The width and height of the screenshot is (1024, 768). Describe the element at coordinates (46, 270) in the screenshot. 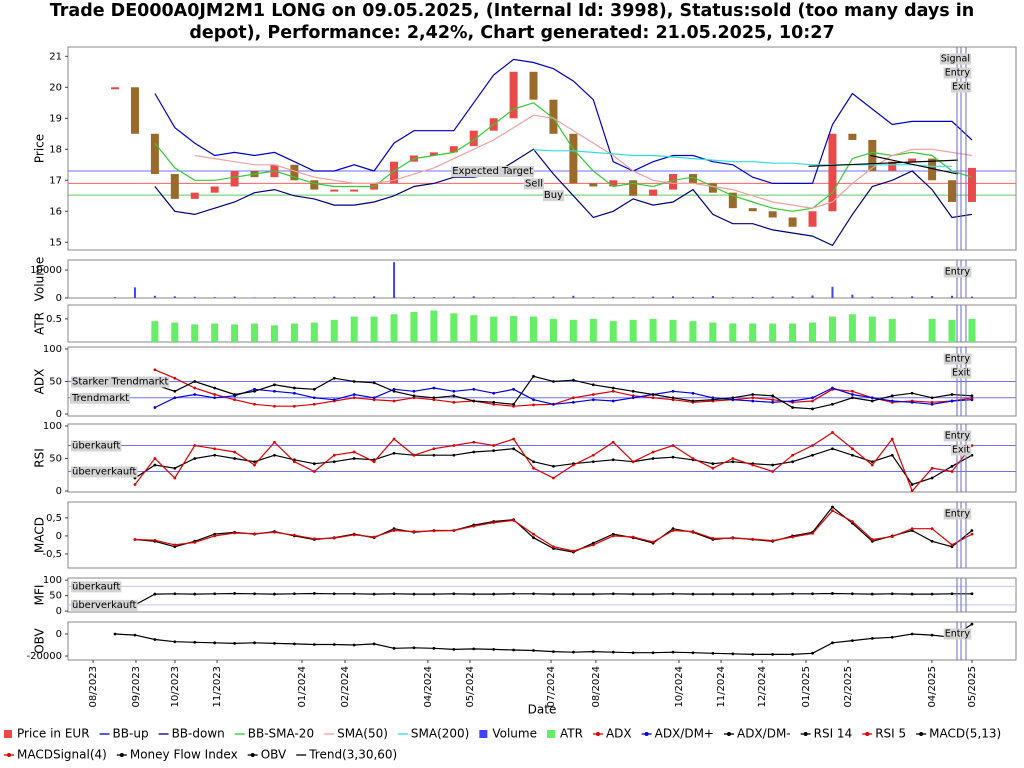

I see `y-tick-label: 10000` at that location.